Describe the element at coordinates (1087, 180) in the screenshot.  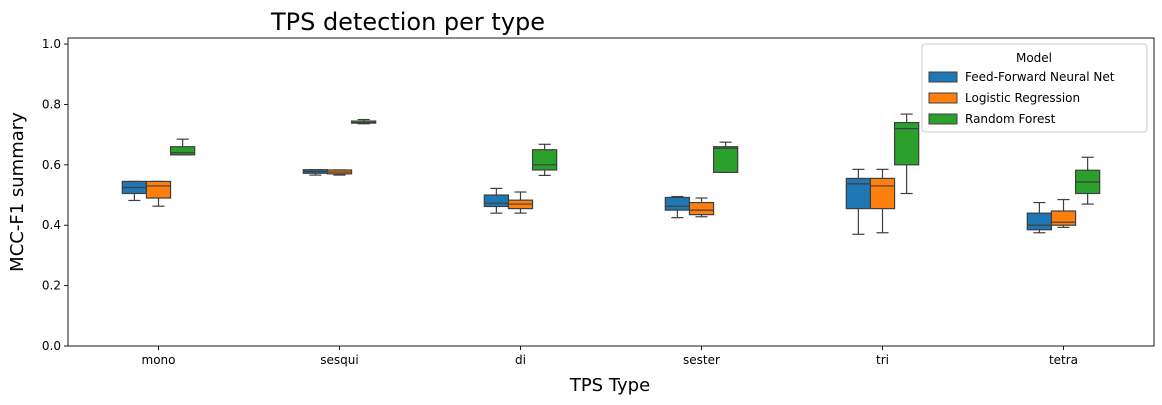
I see `box-random-forest-tetra` at that location.